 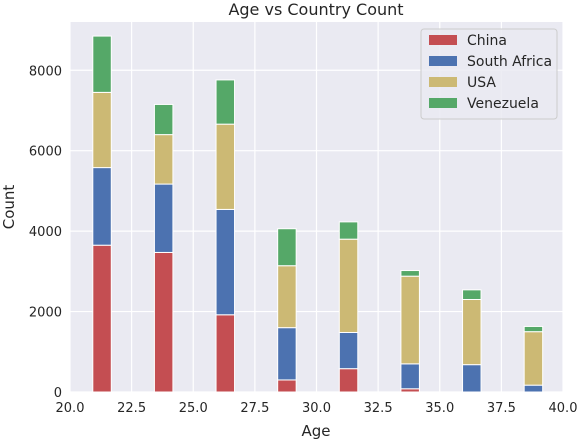 I want to click on x-tick-label: 20.0, so click(x=70, y=408).